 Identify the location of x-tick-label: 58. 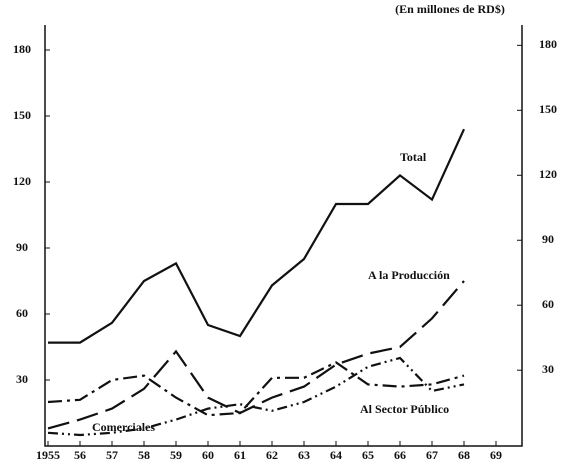
(144, 455).